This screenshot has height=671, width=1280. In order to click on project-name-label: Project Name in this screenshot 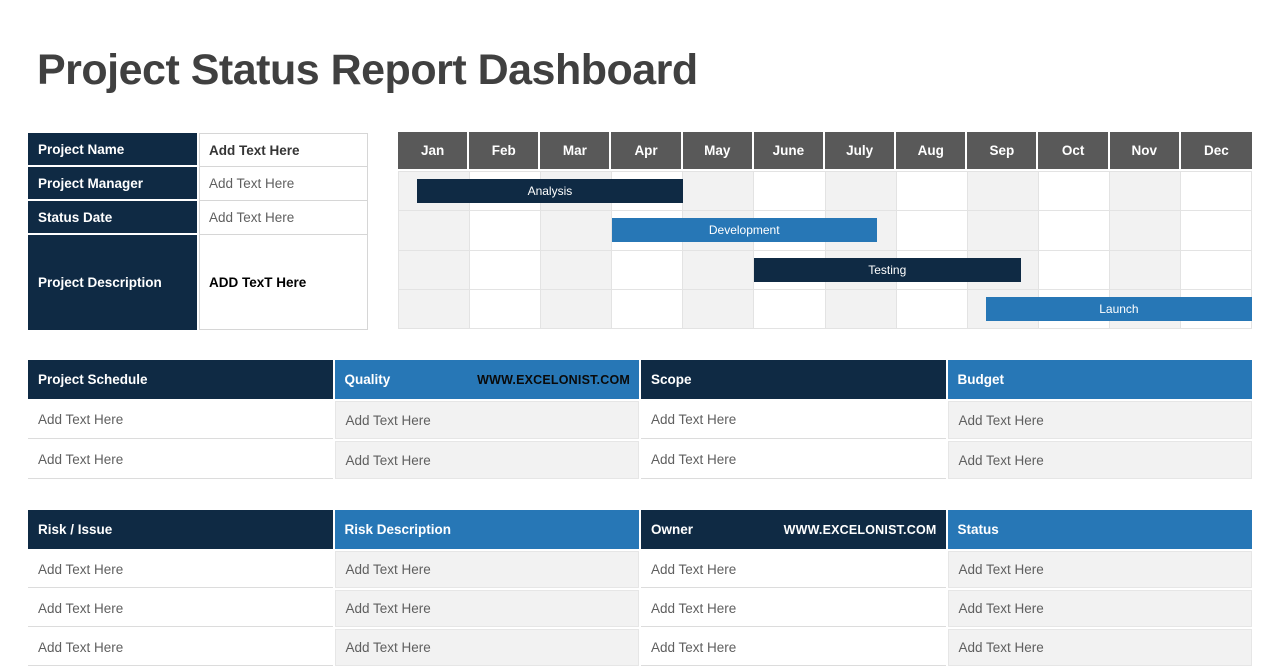, I will do `click(112, 150)`.